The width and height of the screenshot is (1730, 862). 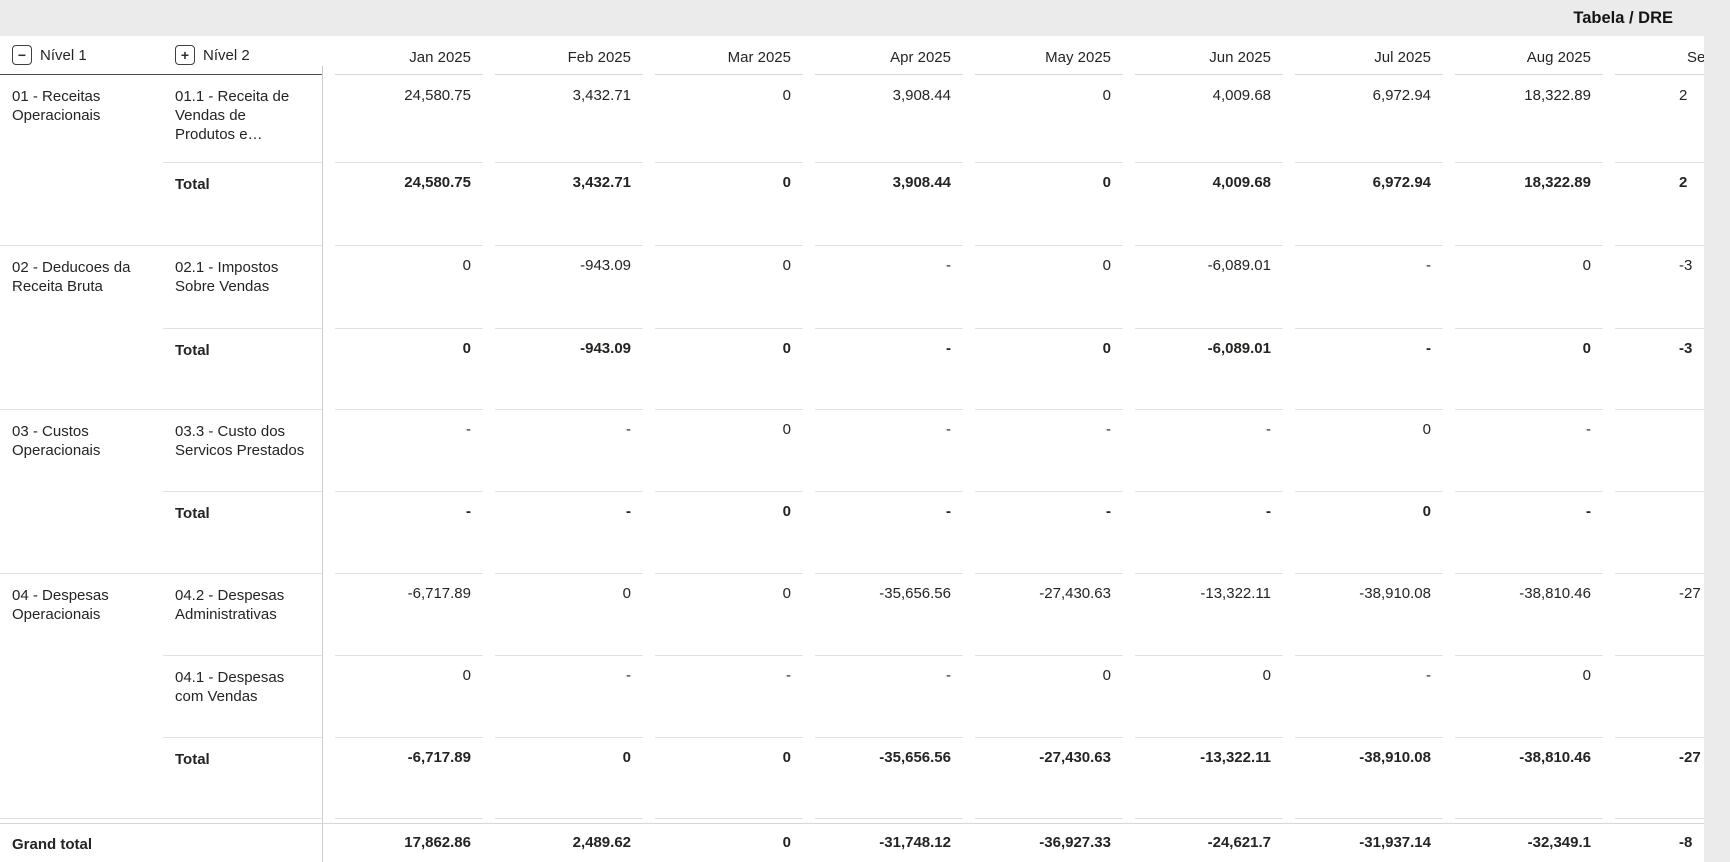 What do you see at coordinates (81, 695) in the screenshot?
I see `row-header-level1: 04 - Despesas Operacionais` at bounding box center [81, 695].